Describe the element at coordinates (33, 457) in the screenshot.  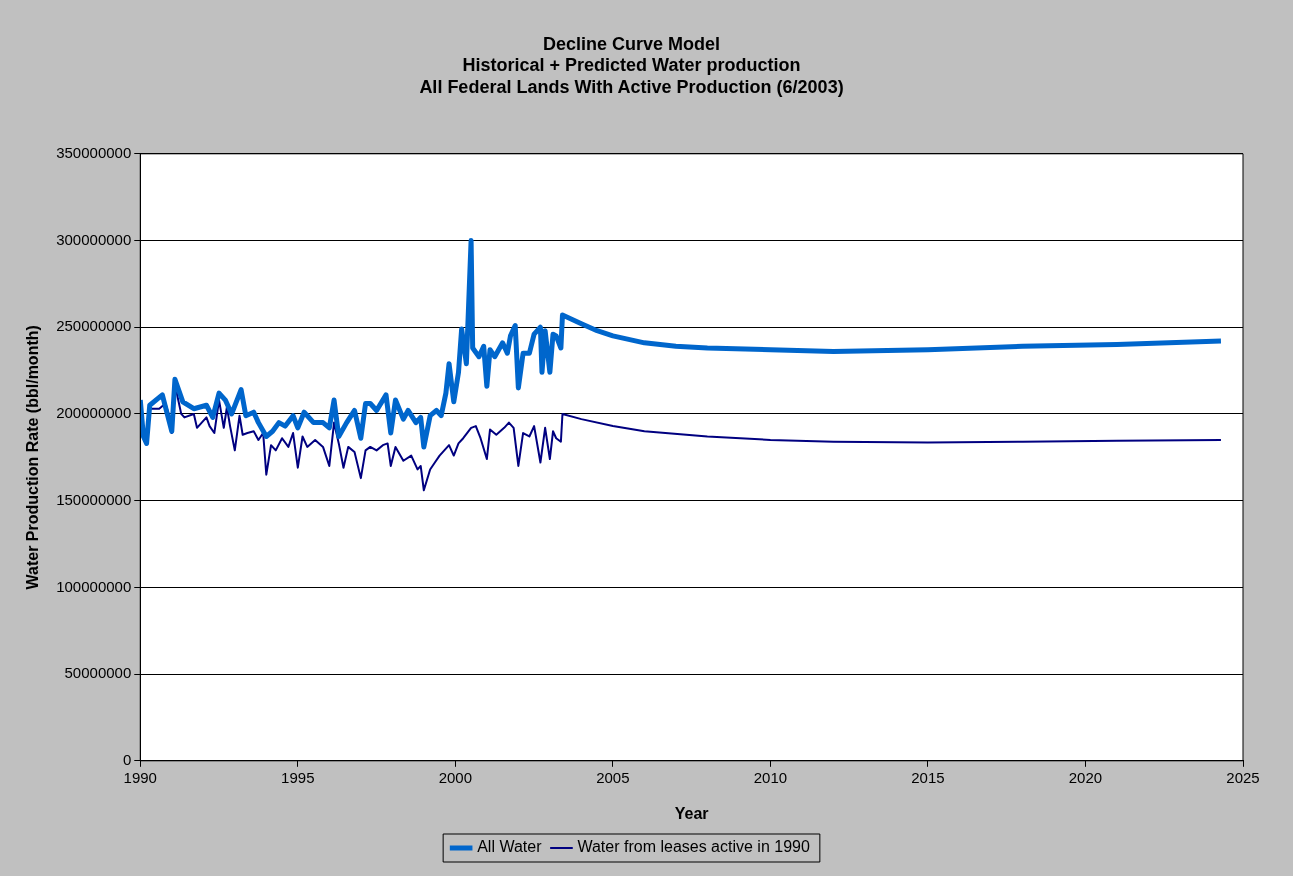
I see `y-axis-title: Water Production Rate (bbl/month)` at that location.